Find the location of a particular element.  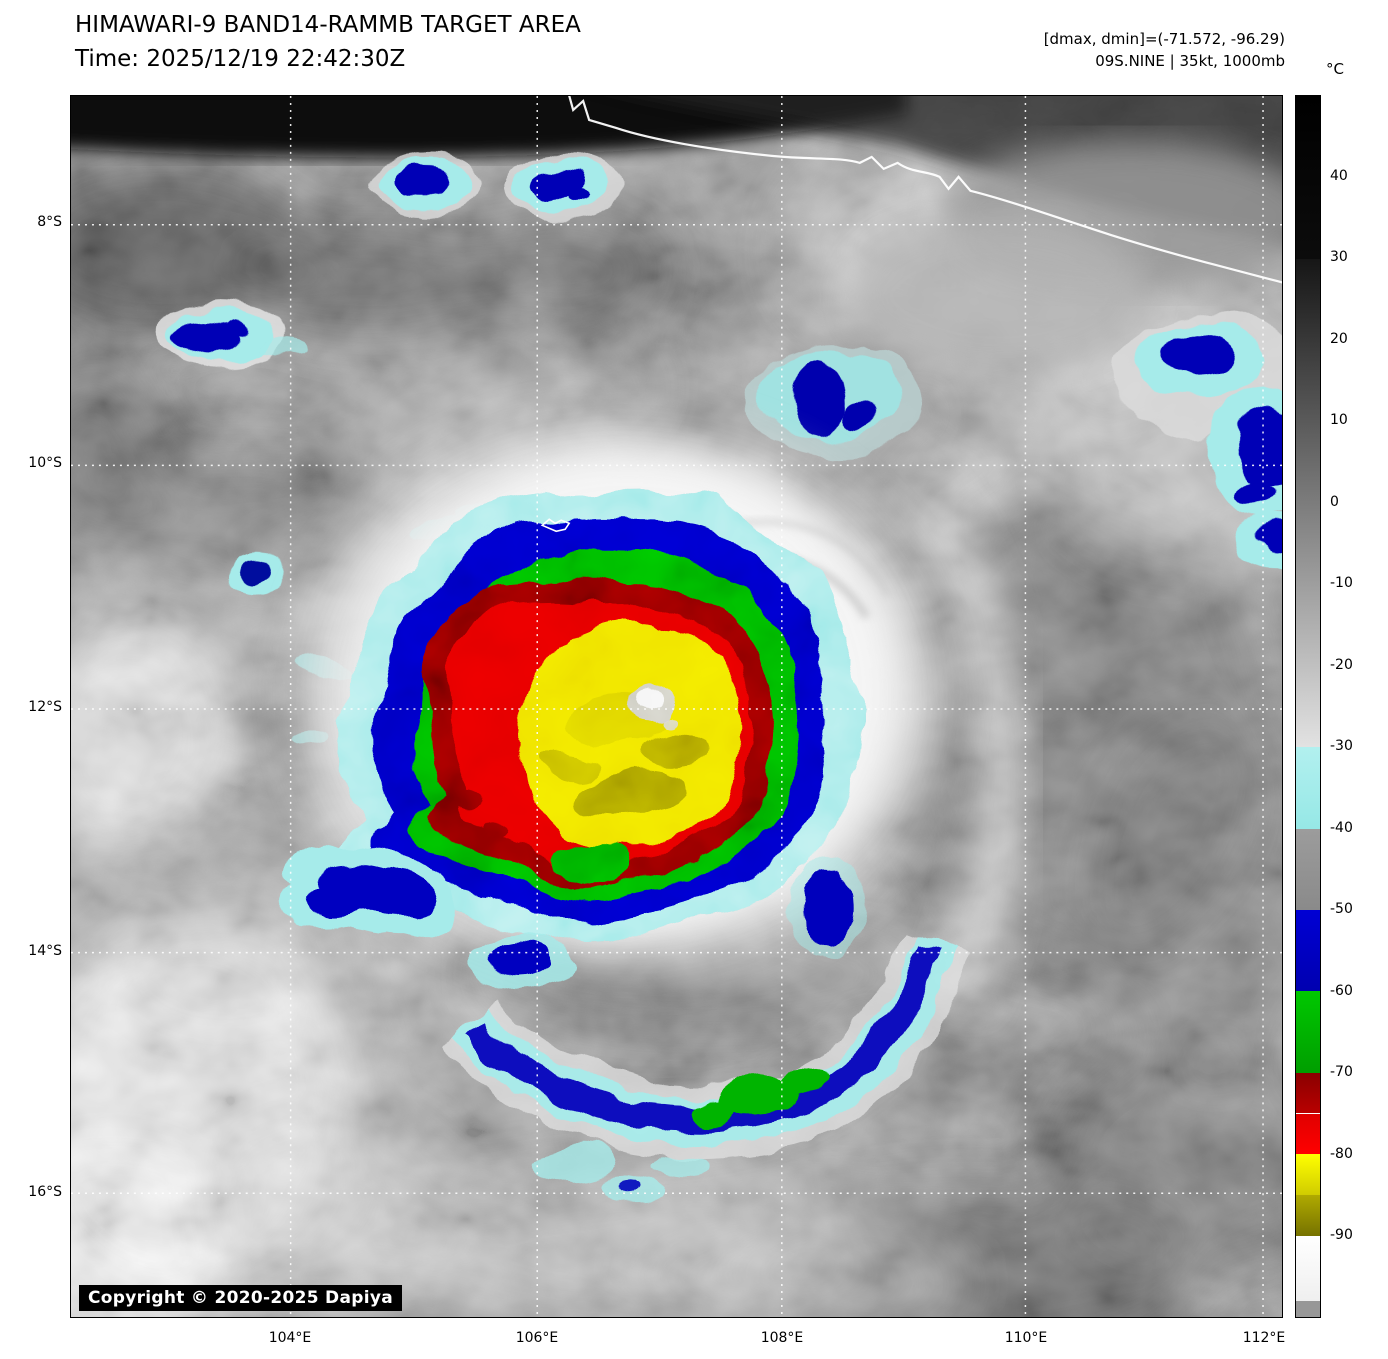

colorbar-tick-label: -40 is located at coordinates (1341, 827).